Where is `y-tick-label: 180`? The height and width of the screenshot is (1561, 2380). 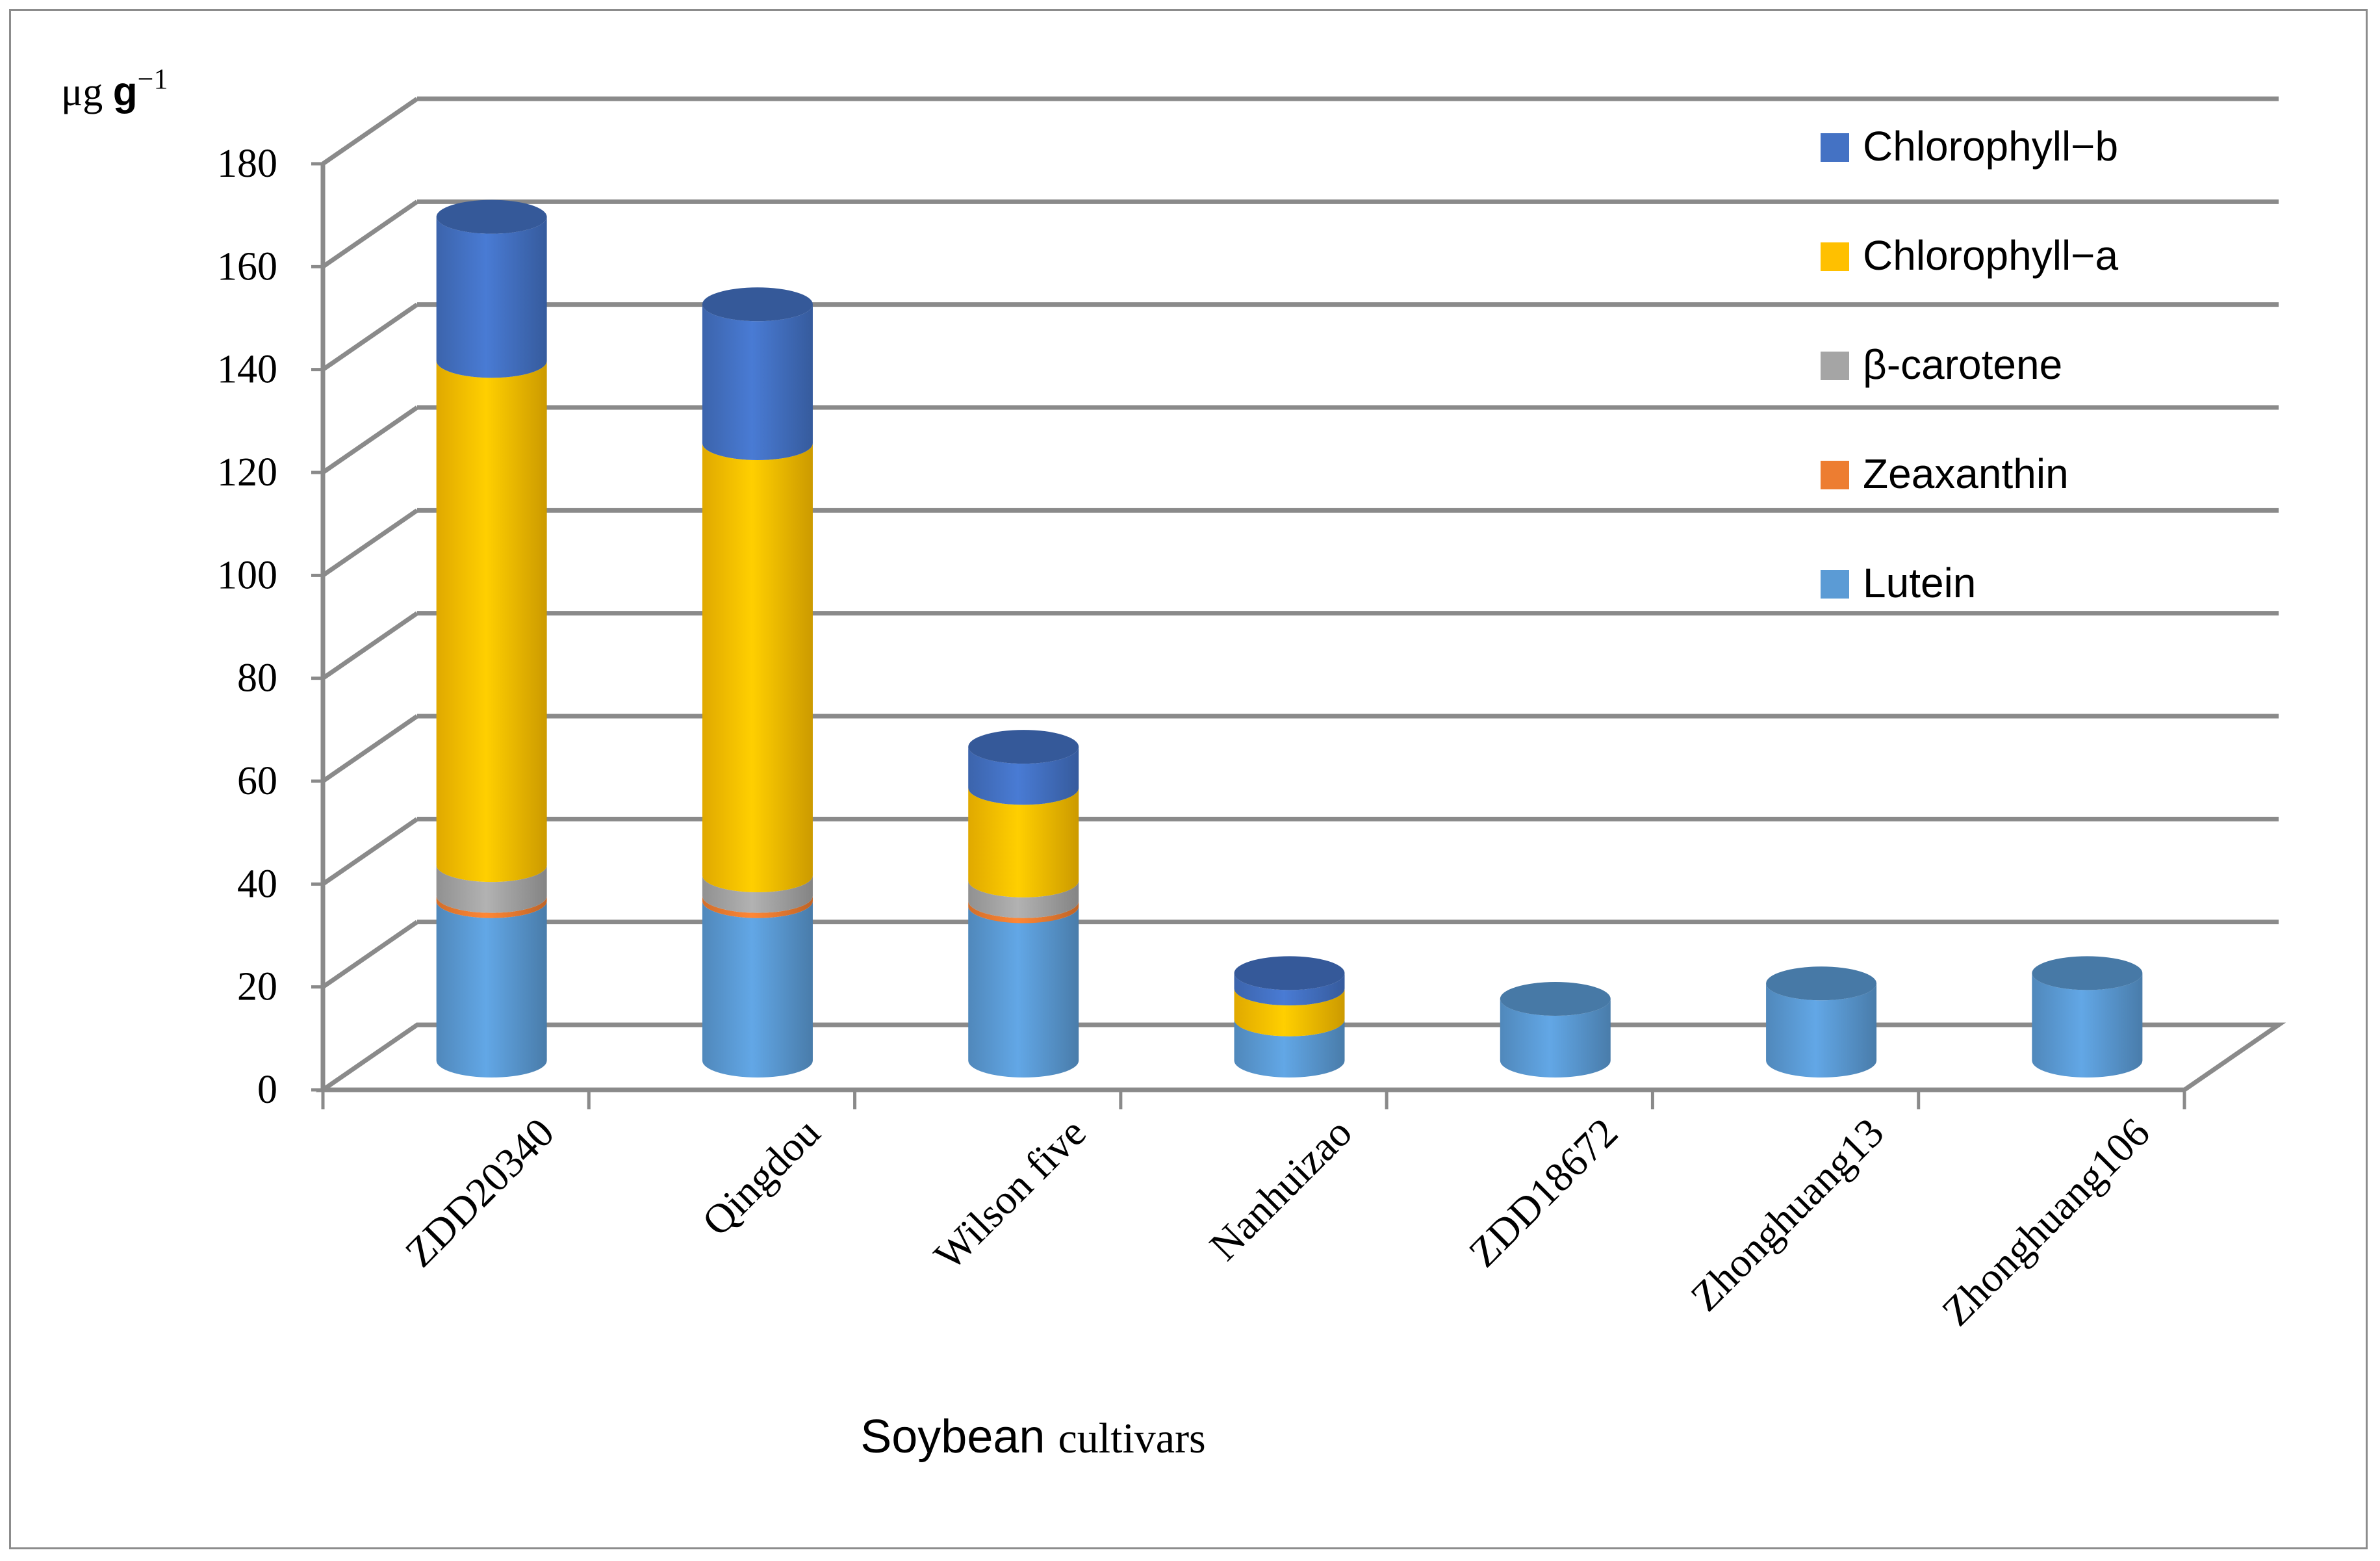
y-tick-label: 180 is located at coordinates (247, 164).